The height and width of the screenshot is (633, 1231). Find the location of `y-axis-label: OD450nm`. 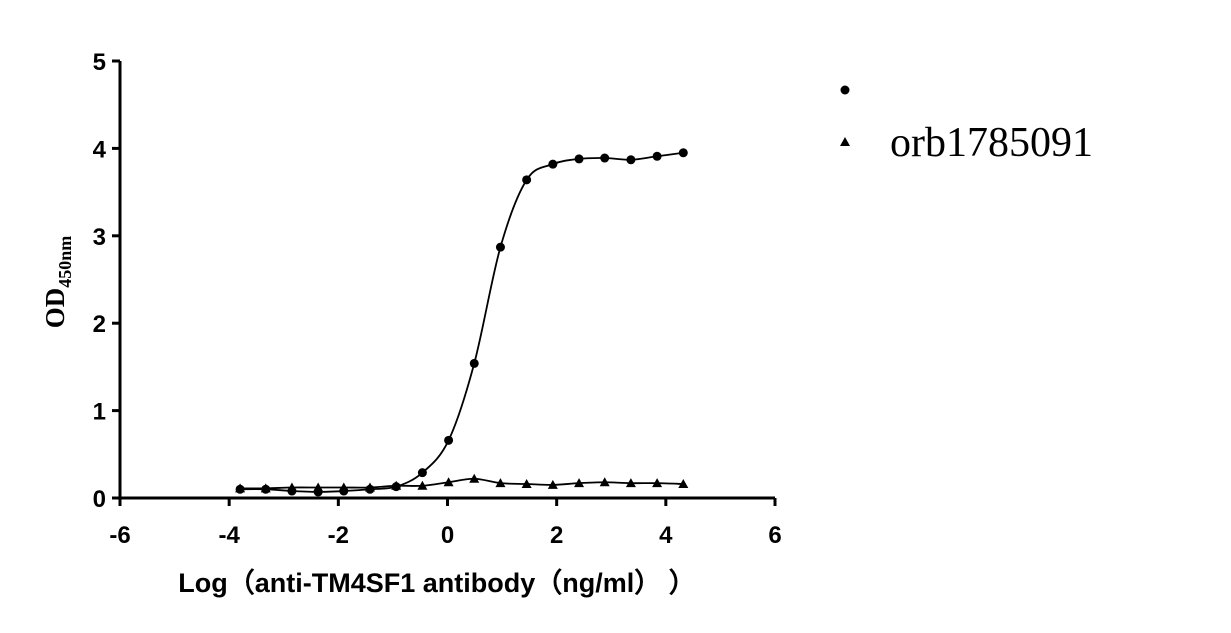

y-axis-label: OD450nm is located at coordinates (57, 282).